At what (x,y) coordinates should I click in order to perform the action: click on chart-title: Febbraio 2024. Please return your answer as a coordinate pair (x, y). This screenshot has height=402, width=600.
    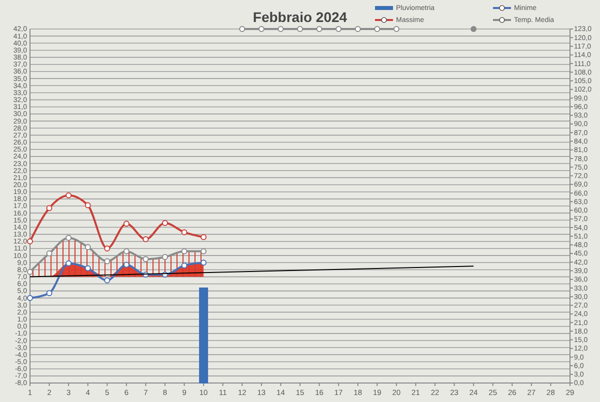
    Looking at the image, I should click on (300, 17).